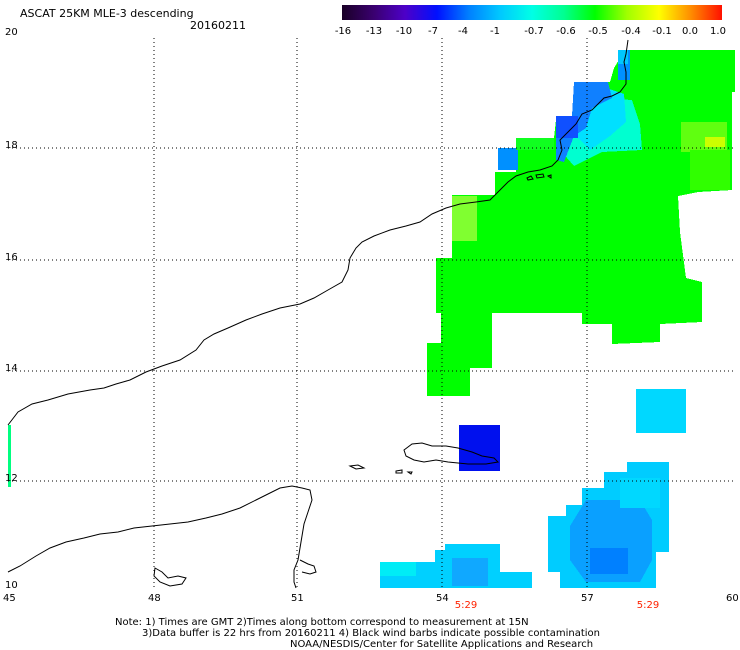  I want to click on lat-label: 14, so click(11, 368).